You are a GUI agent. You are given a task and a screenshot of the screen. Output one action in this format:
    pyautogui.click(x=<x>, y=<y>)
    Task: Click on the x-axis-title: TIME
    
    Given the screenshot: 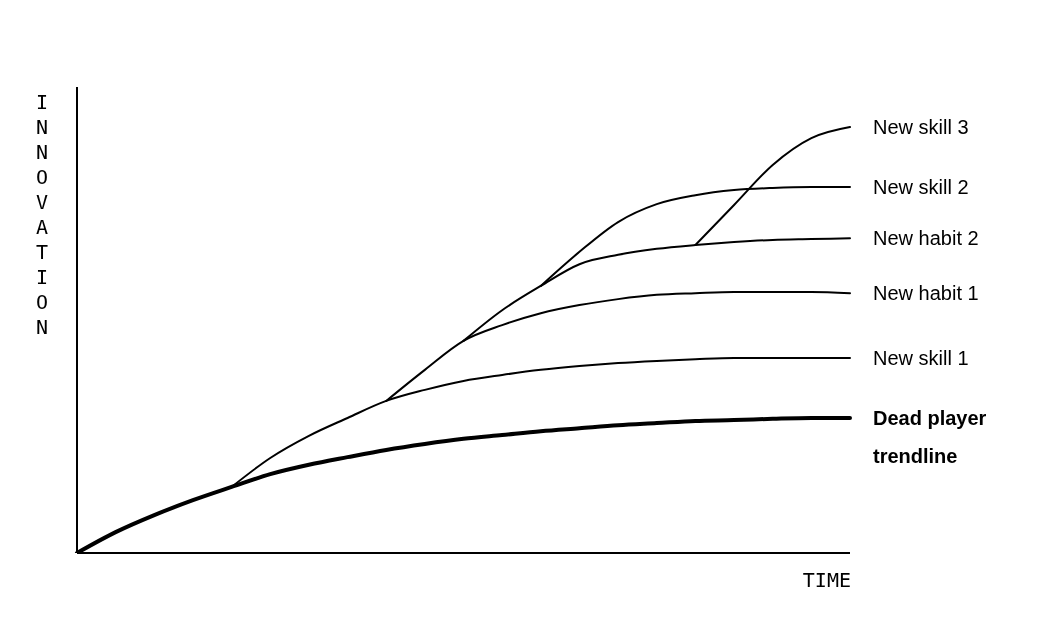 What is the action you would take?
    pyautogui.click(x=826, y=580)
    